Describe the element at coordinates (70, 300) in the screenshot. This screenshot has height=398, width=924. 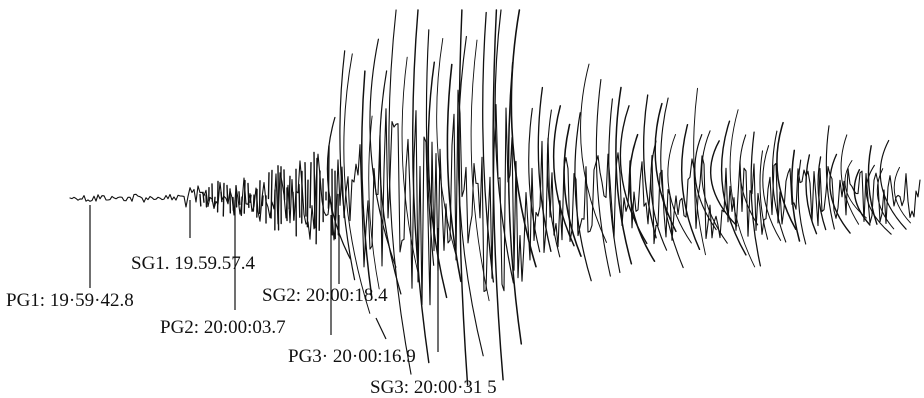
I see `pg1-label: PG1: 19·59·42.8` at that location.